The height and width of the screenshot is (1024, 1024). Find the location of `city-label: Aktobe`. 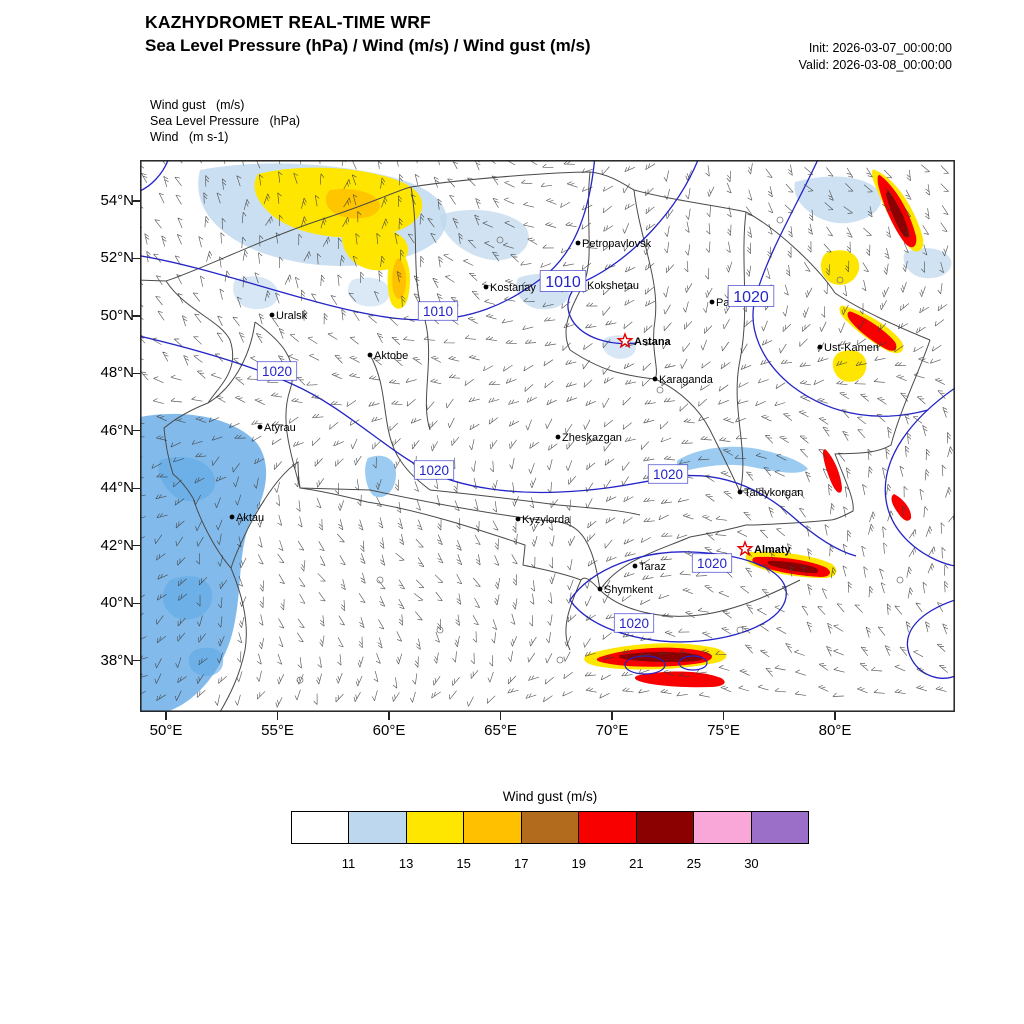

city-label: Aktobe is located at coordinates (391, 356).